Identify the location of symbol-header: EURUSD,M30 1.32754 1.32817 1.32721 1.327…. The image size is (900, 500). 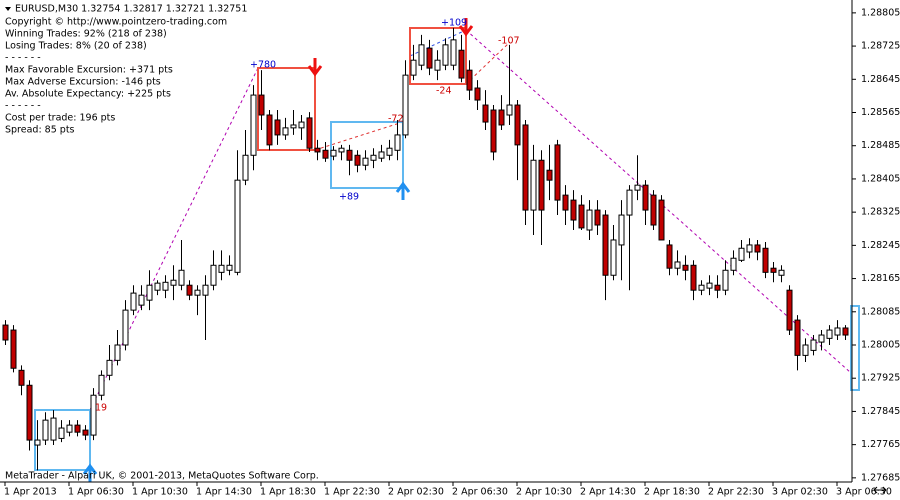
(131, 9).